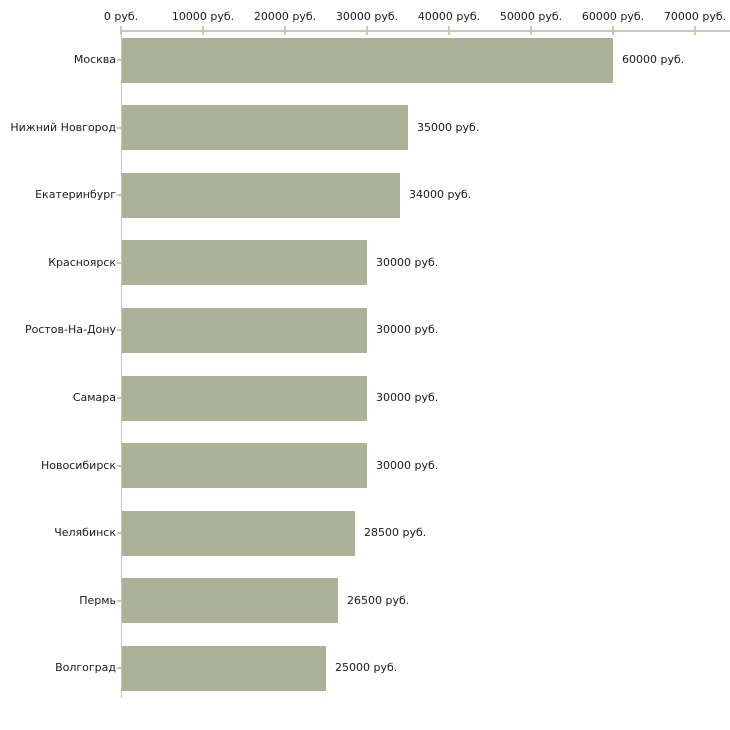  Describe the element at coordinates (75, 194) in the screenshot. I see `category-label: Екатеринбург` at that location.